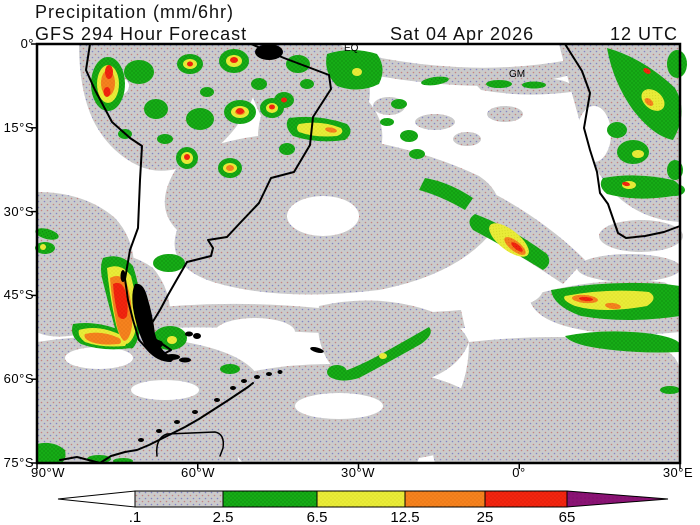 The image size is (700, 525). Describe the element at coordinates (352, 517) in the screenshot. I see `legend-tick-labels: .1 2.5 6.5 12.5 25 65` at that location.